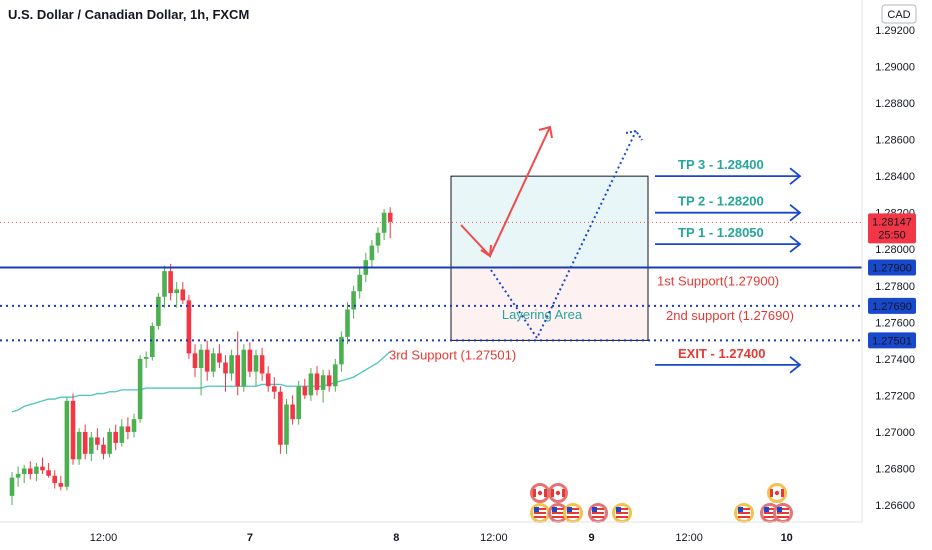 Image resolution: width=932 pixels, height=550 pixels. I want to click on price-tick-label: 1.28000, so click(895, 250).